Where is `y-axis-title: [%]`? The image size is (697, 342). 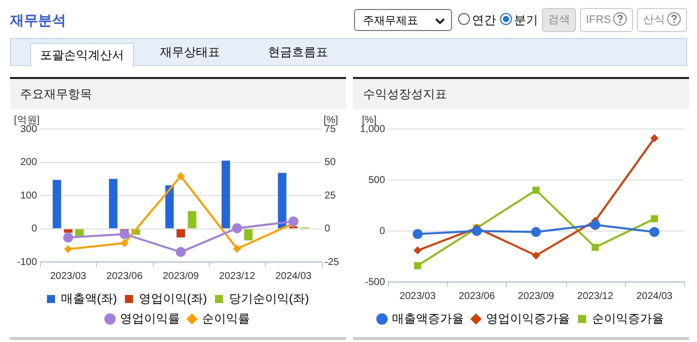 y-axis-title: [%] is located at coordinates (369, 120).